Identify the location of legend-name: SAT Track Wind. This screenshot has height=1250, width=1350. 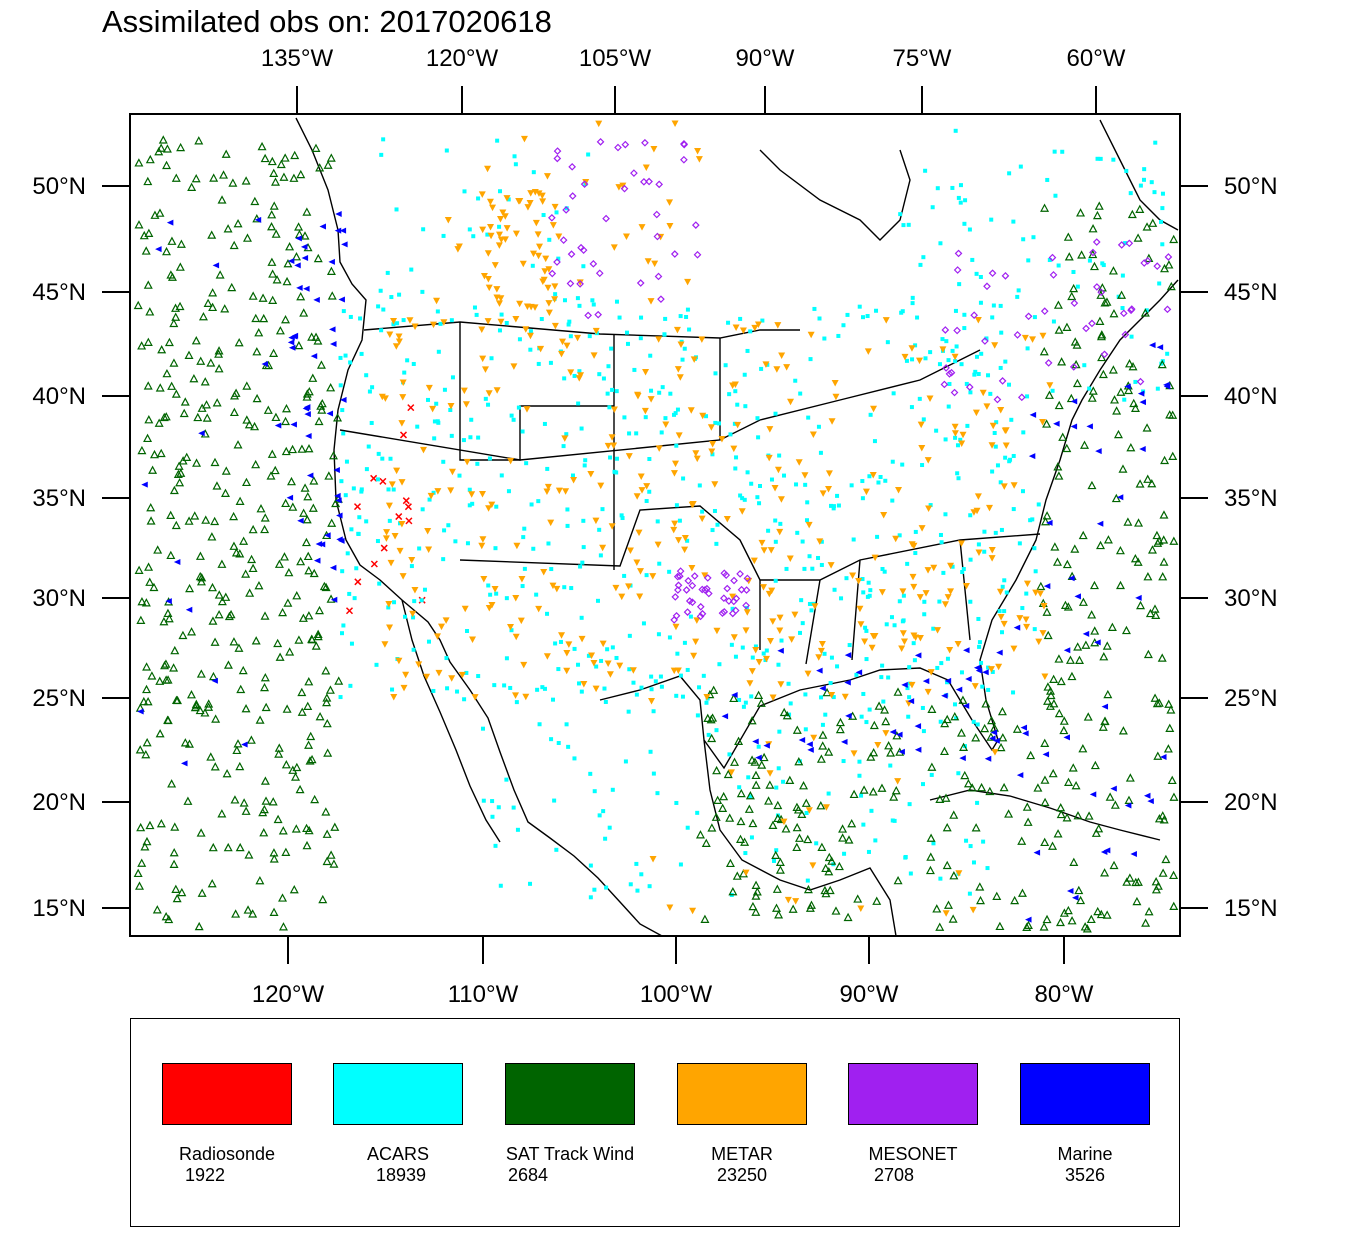
(570, 1154).